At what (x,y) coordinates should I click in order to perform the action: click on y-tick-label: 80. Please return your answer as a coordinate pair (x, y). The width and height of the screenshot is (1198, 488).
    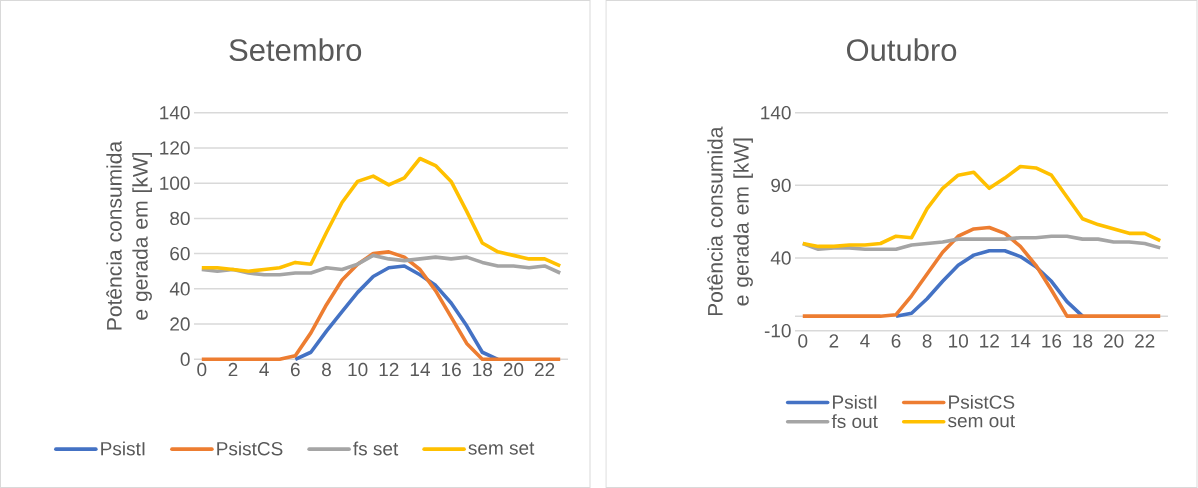
    Looking at the image, I should click on (180, 218).